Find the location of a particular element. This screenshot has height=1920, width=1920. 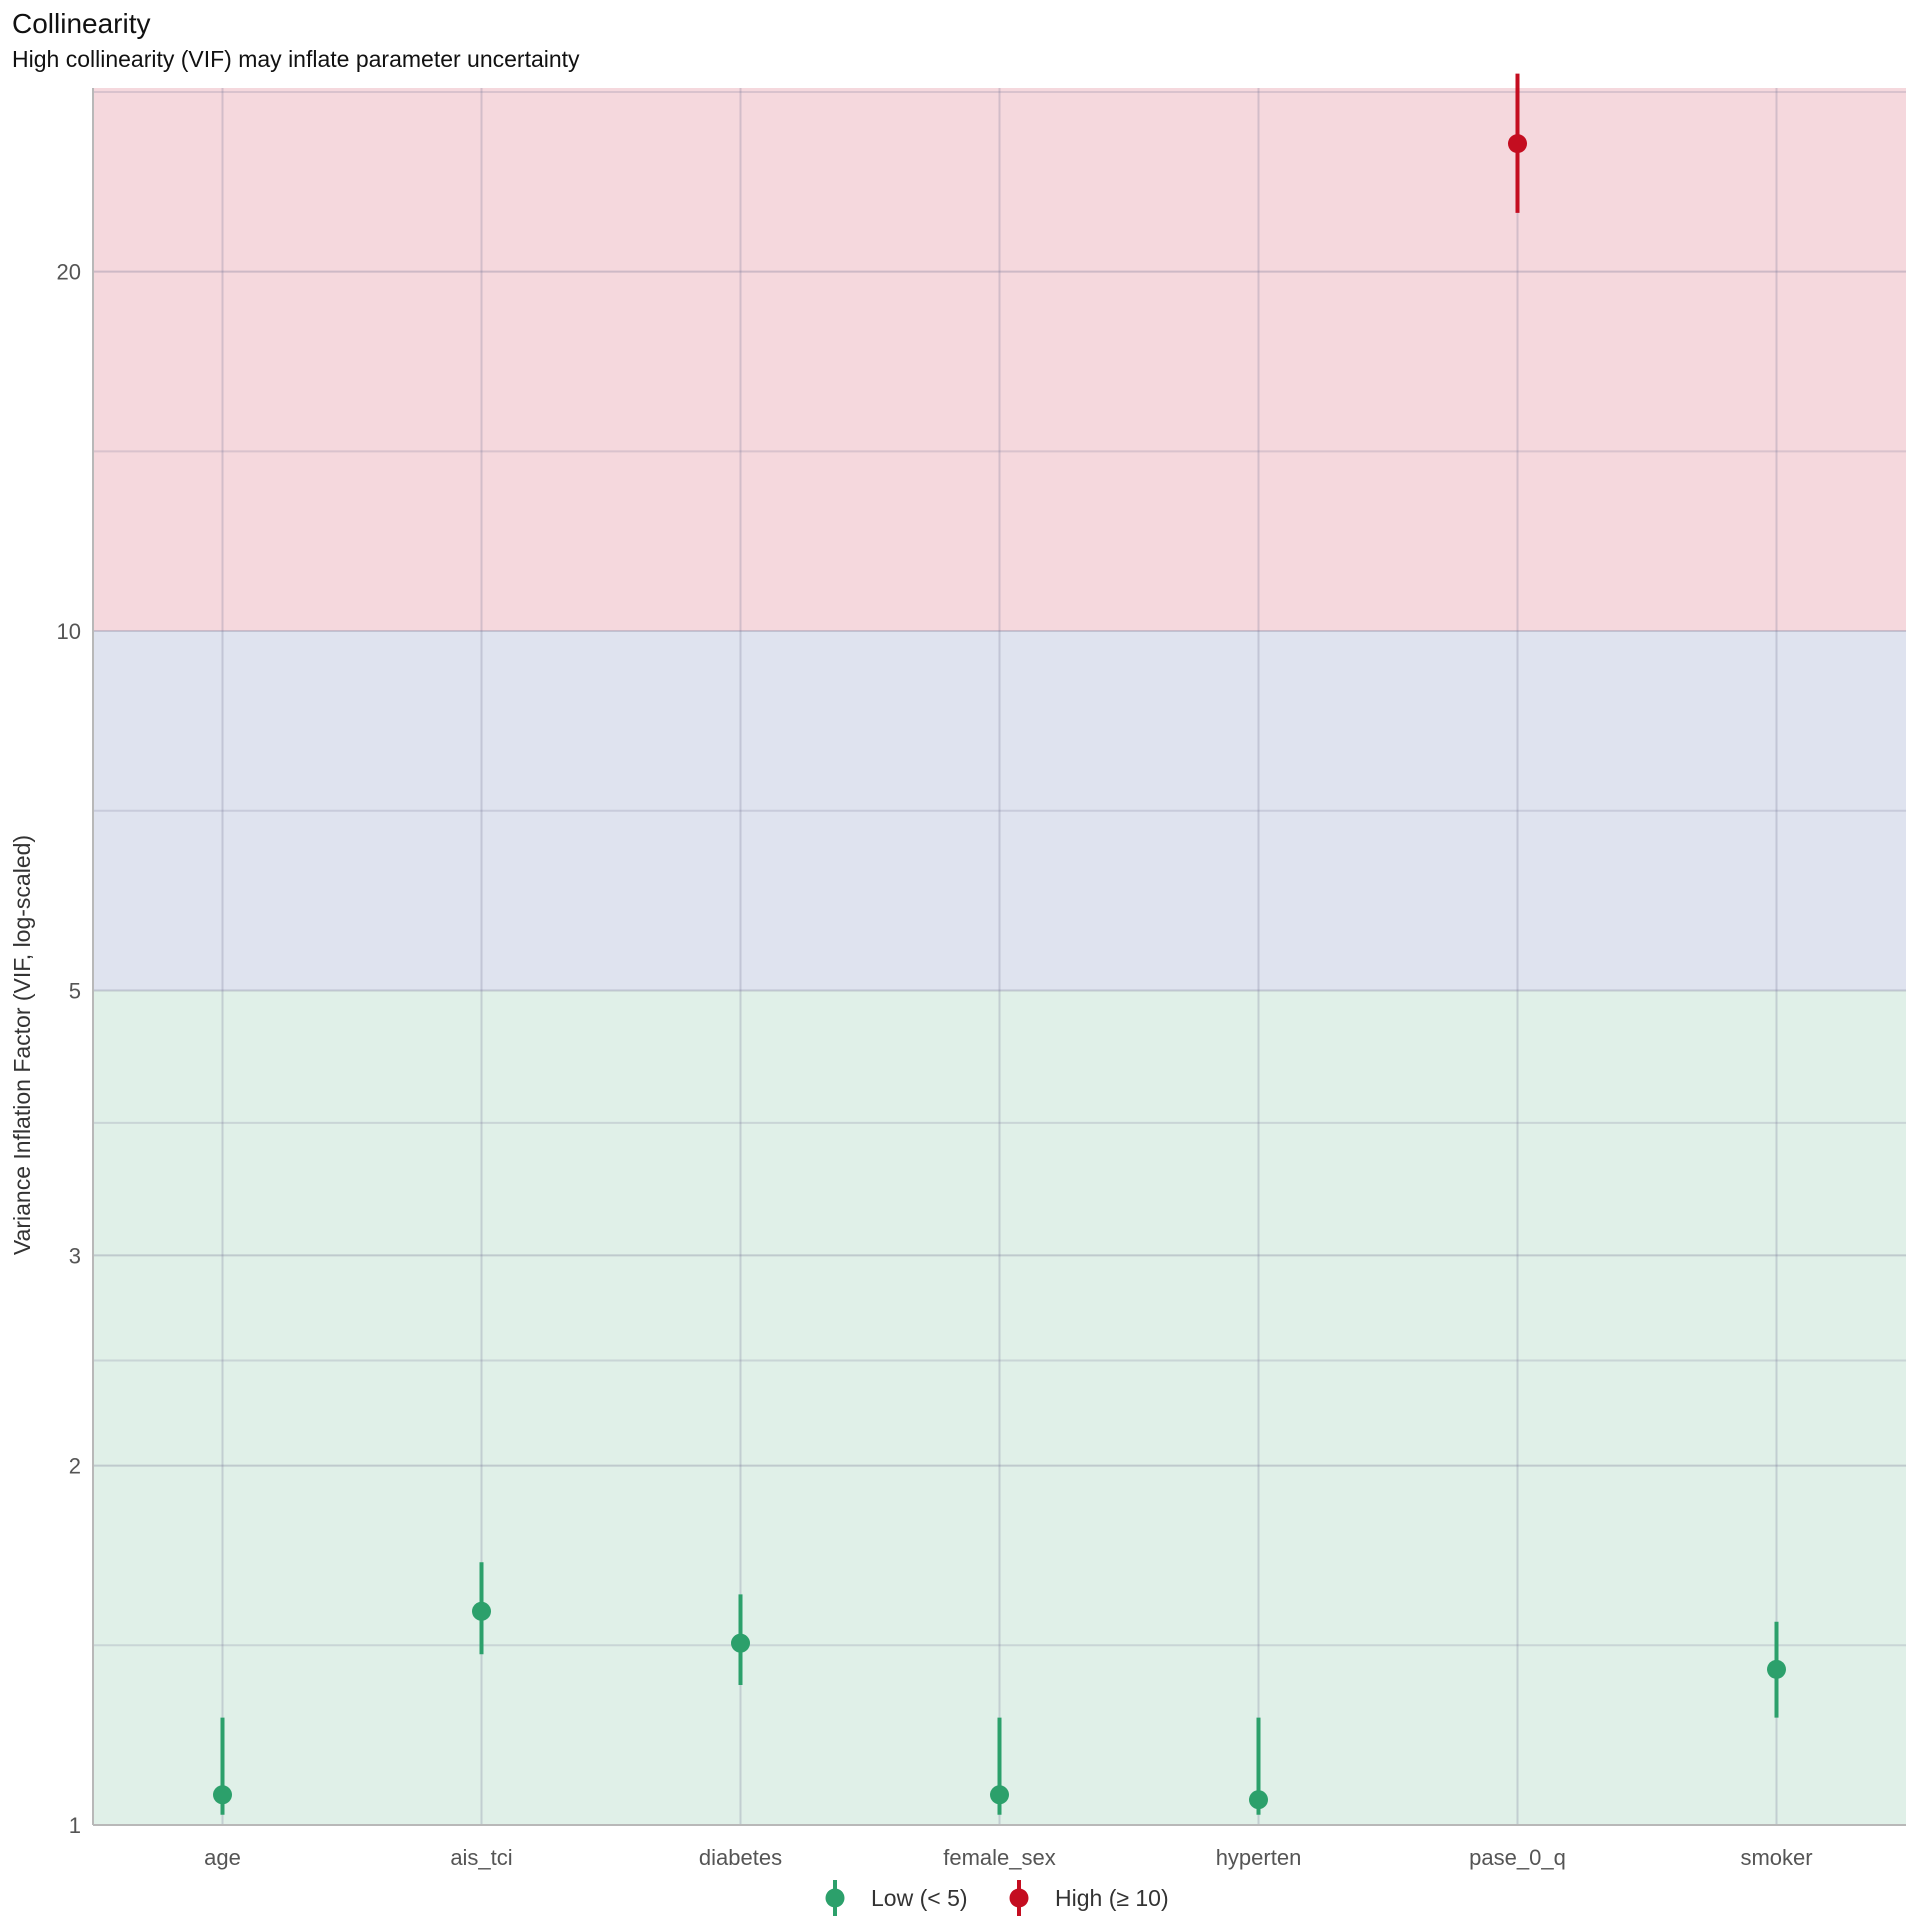

x-tick-label: pase_0_q is located at coordinates (1517, 1857).